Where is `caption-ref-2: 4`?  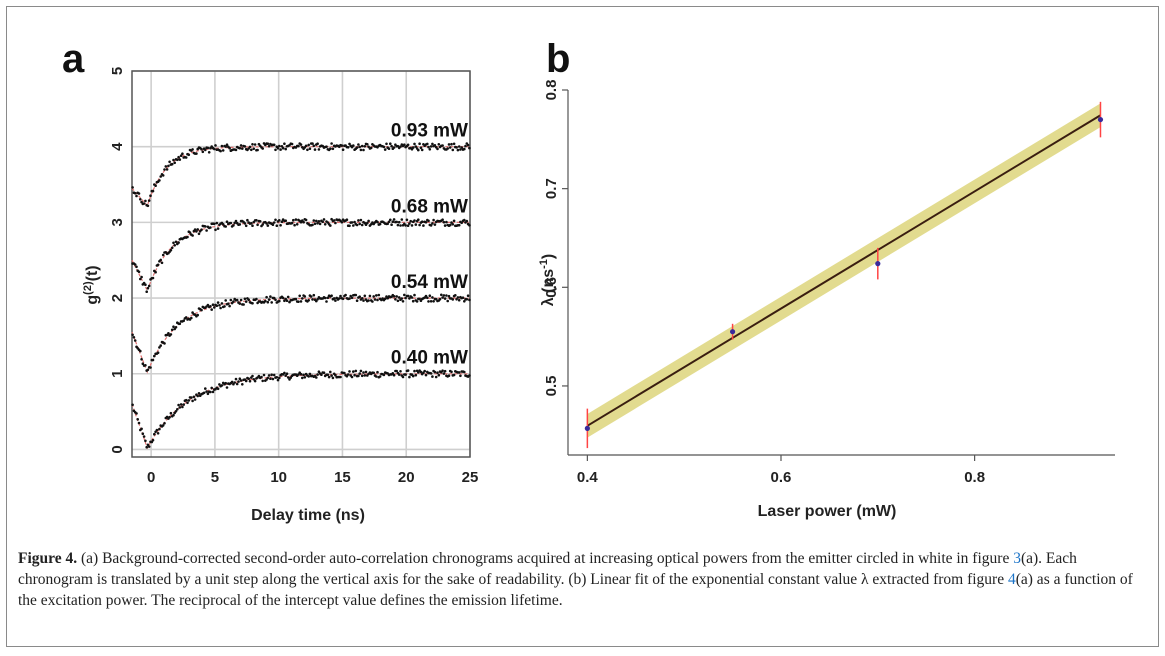
caption-ref-2: 4 is located at coordinates (1011, 579).